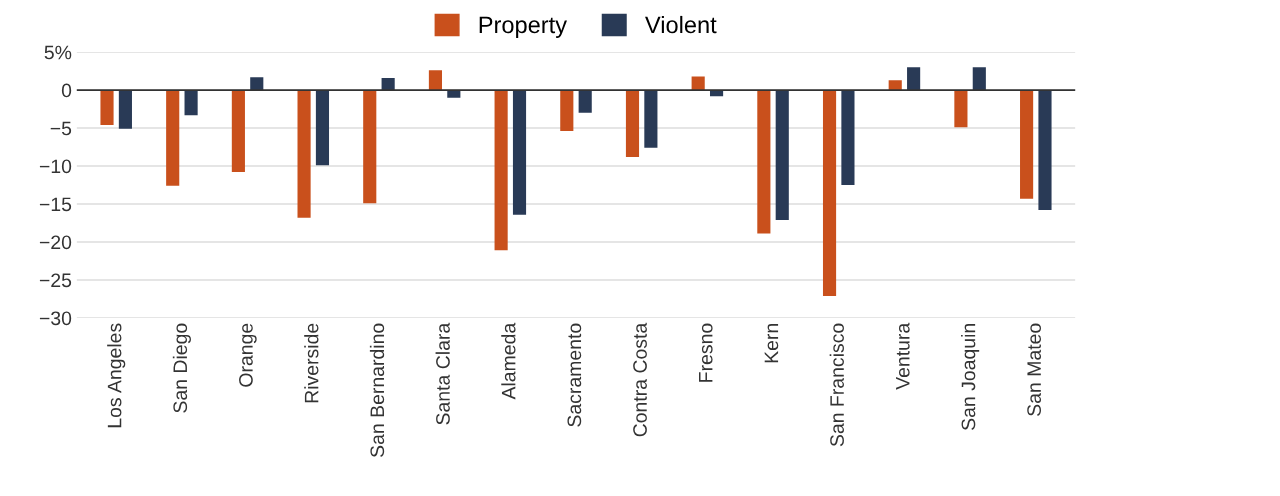 The image size is (1280, 496). I want to click on x-tick-label: San Bernardino, so click(377, 390).